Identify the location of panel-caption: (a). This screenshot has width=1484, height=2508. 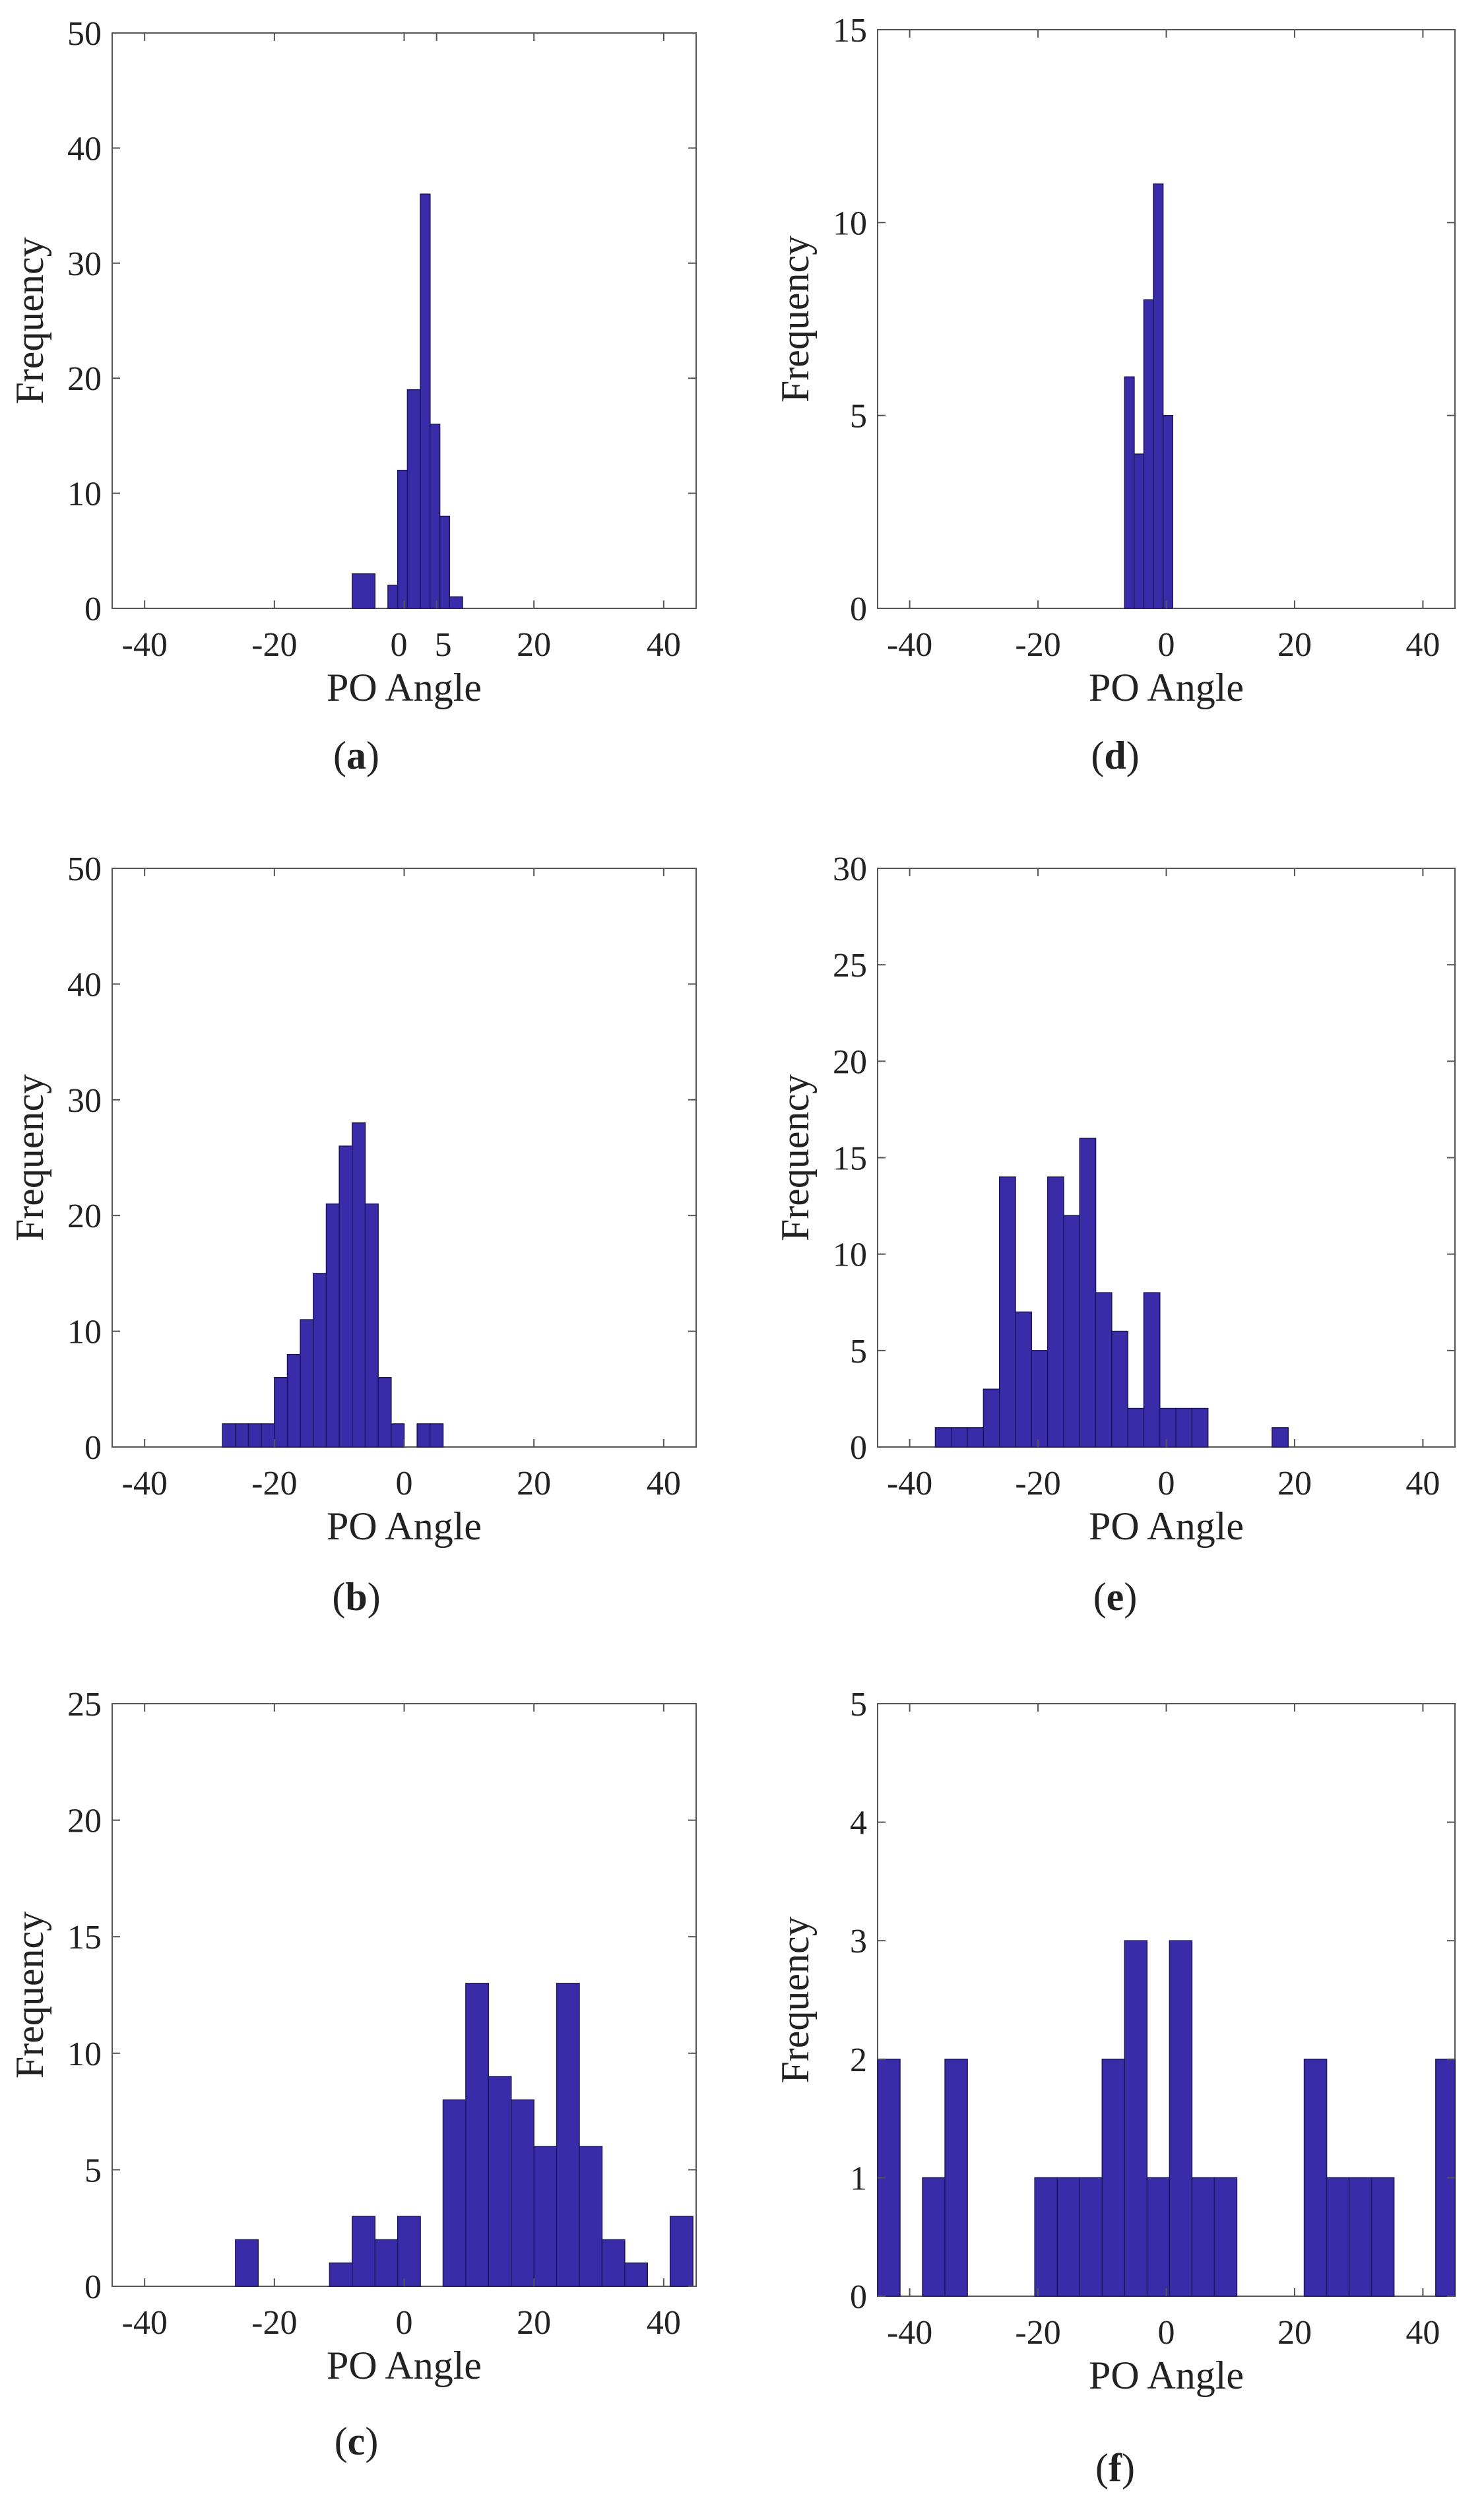
(356, 755).